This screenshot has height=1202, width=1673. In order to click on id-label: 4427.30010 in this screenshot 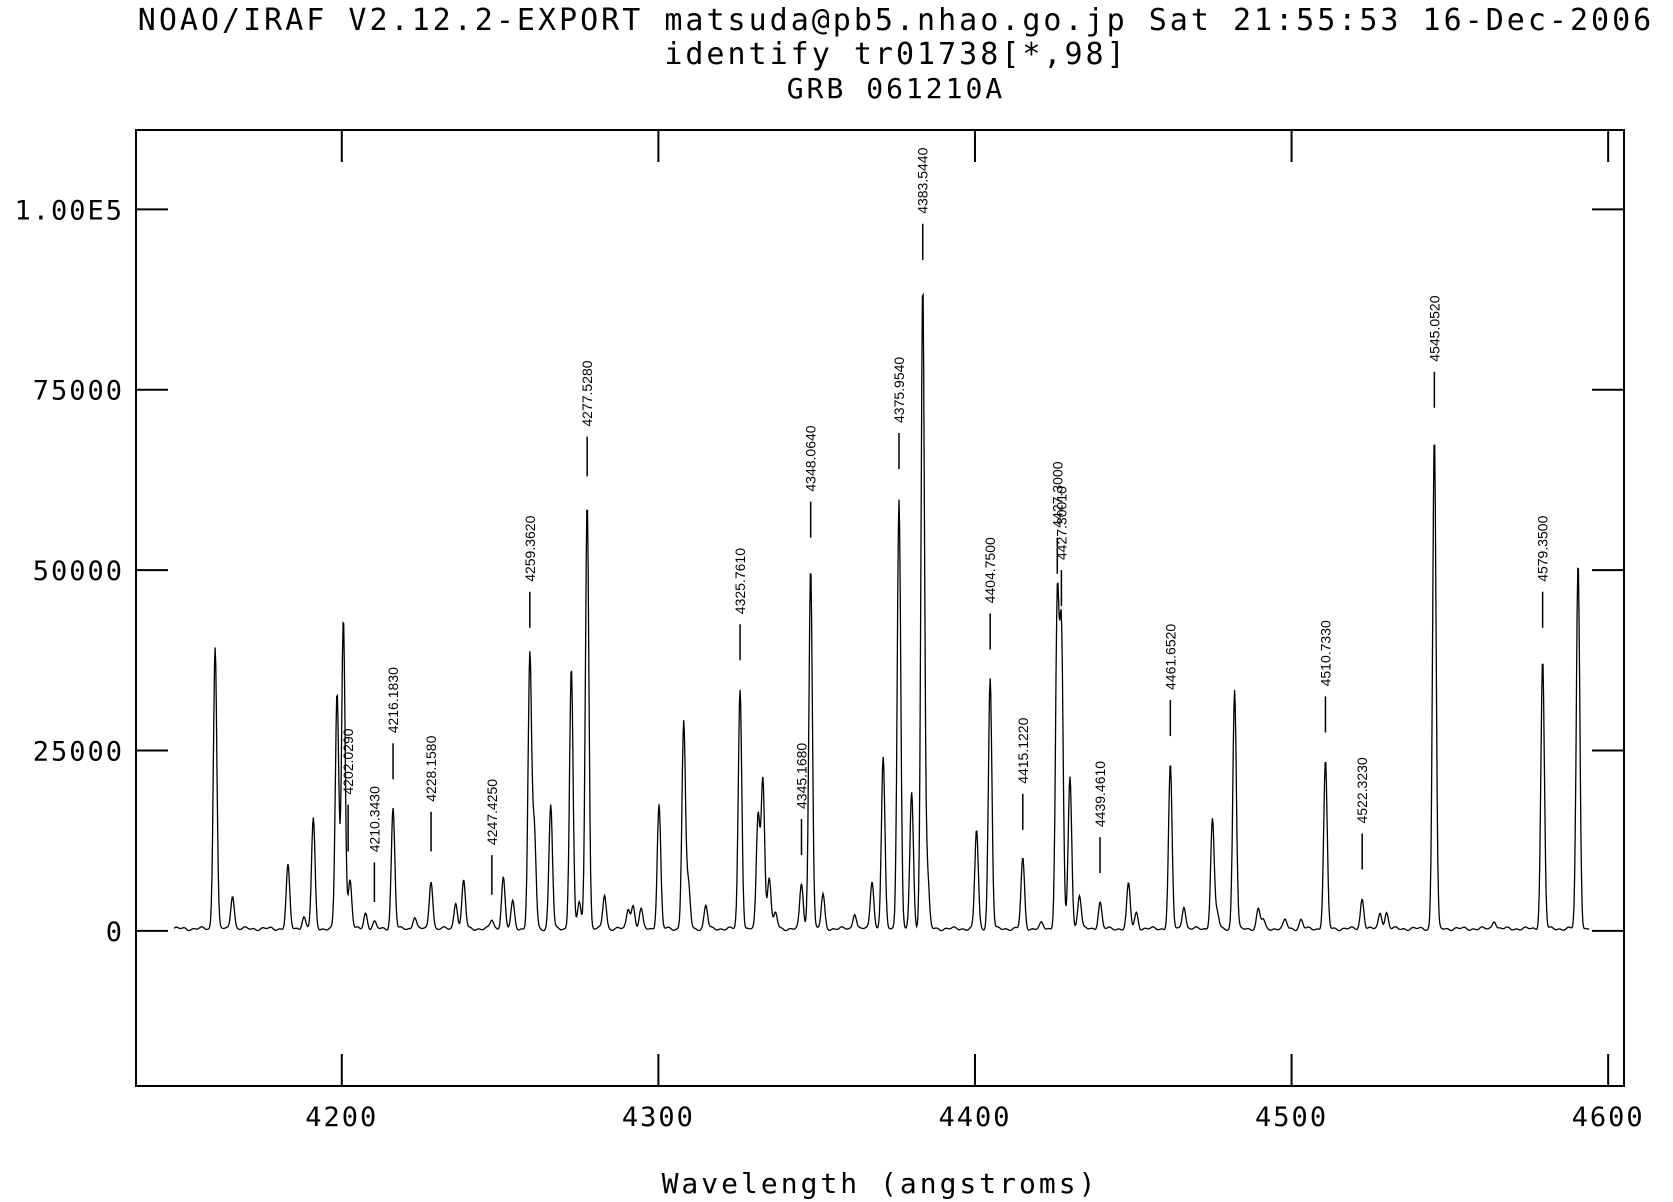, I will do `click(1061, 523)`.